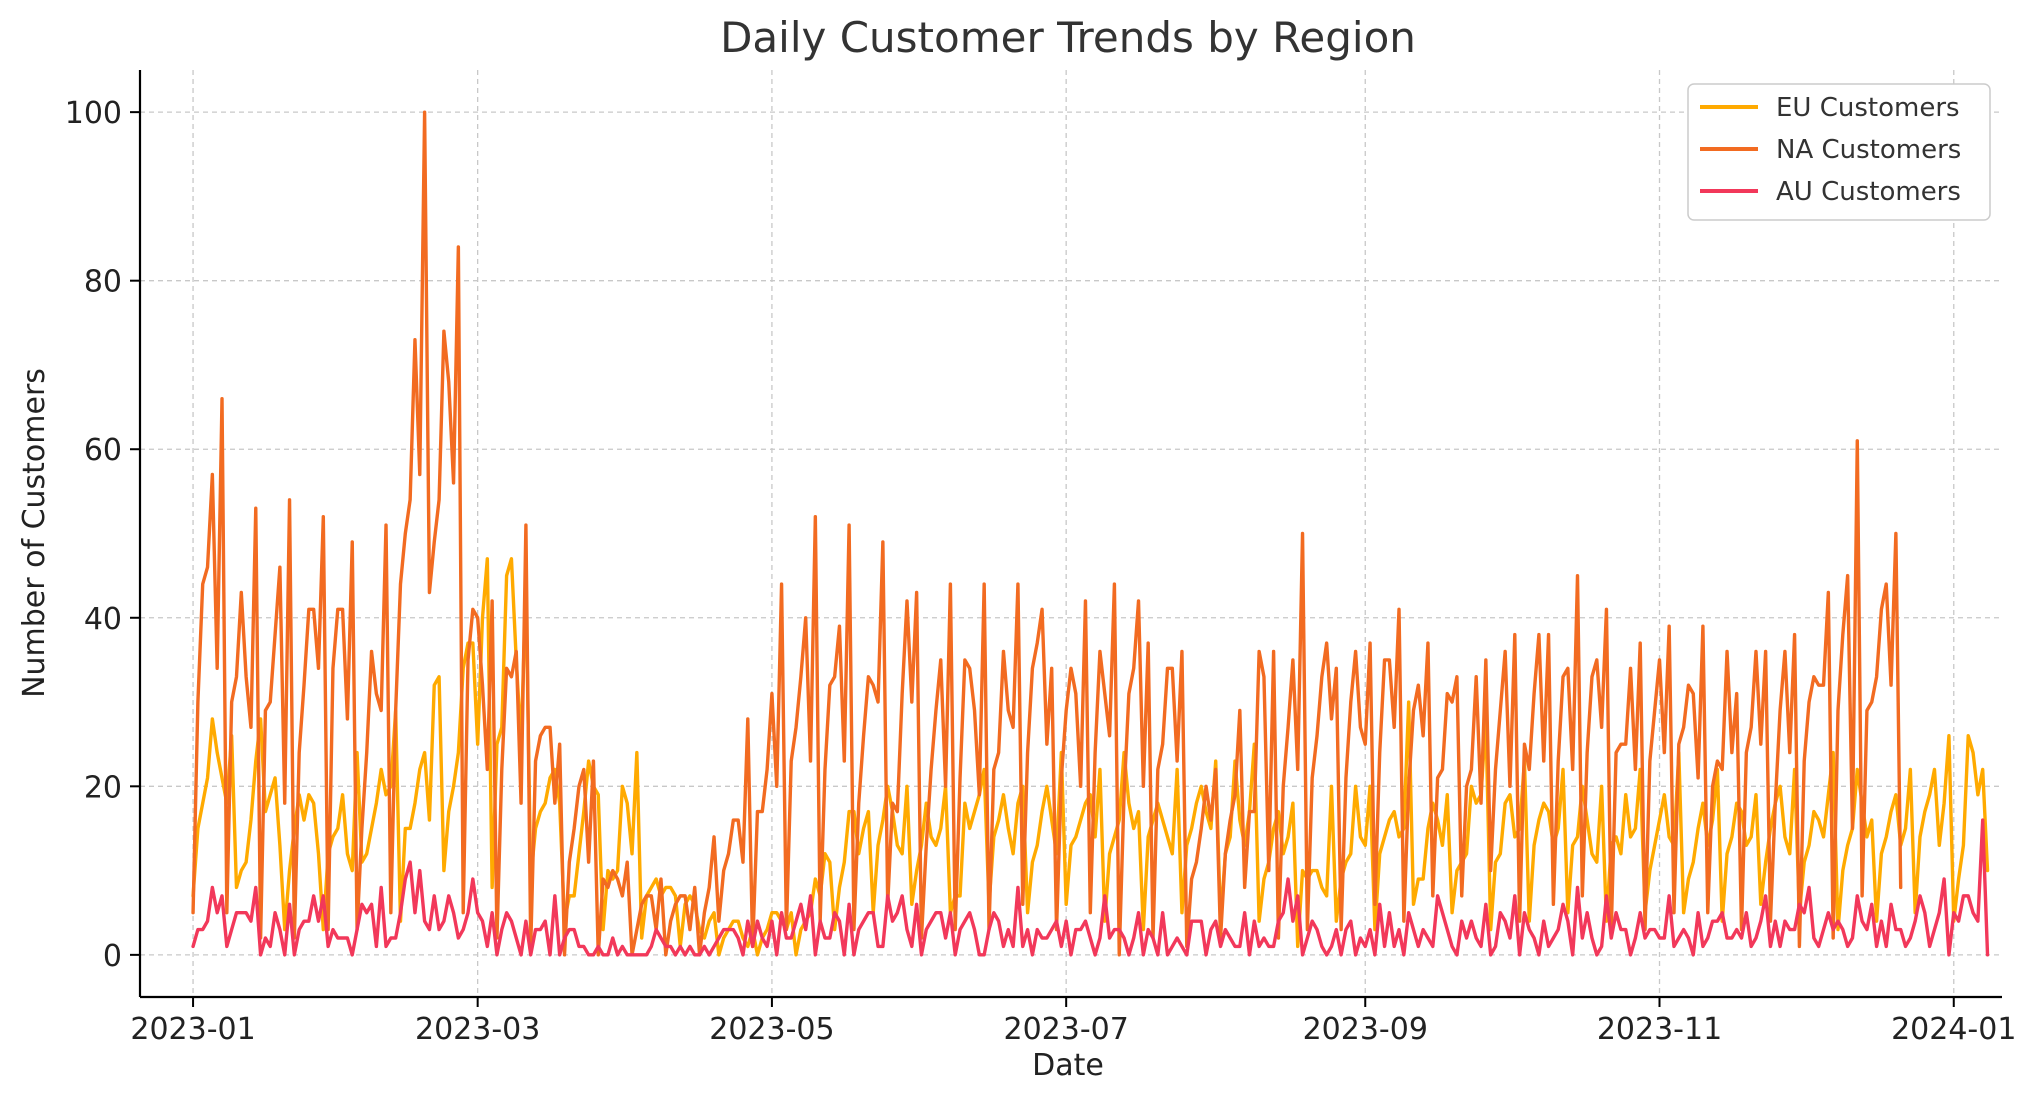 The width and height of the screenshot is (2017, 1101). I want to click on x-tick-label: 2023-01, so click(192, 1029).